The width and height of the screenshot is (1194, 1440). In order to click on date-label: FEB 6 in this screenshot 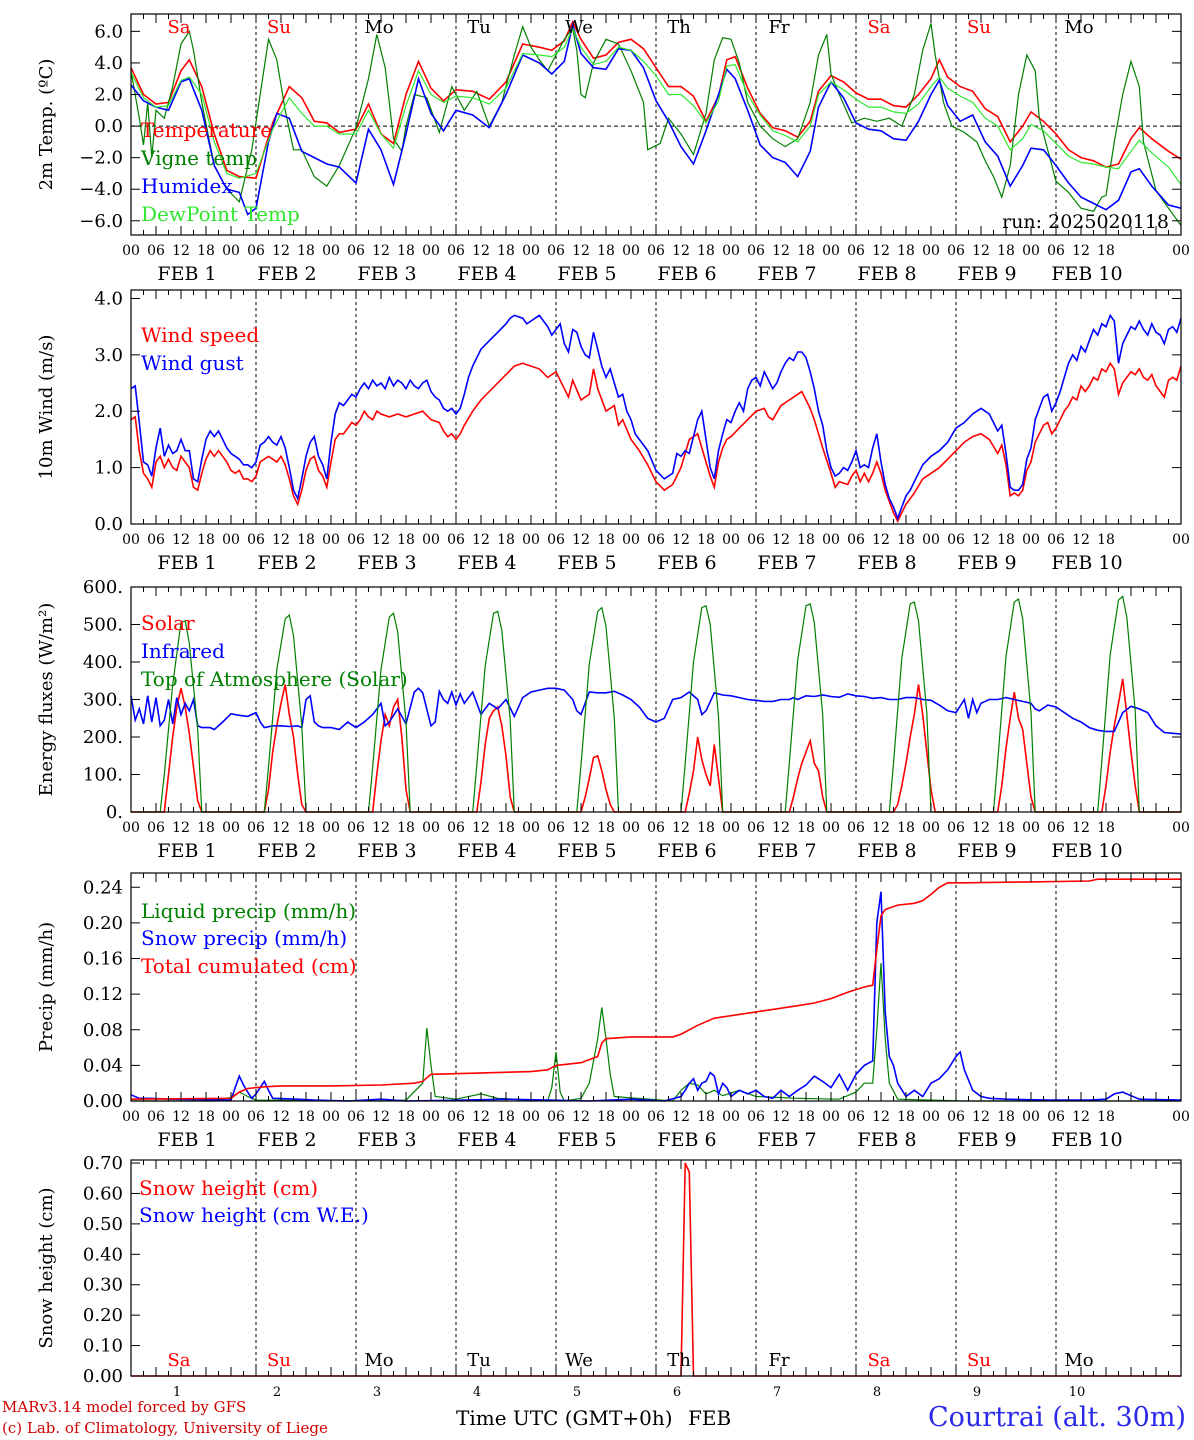, I will do `click(686, 563)`.